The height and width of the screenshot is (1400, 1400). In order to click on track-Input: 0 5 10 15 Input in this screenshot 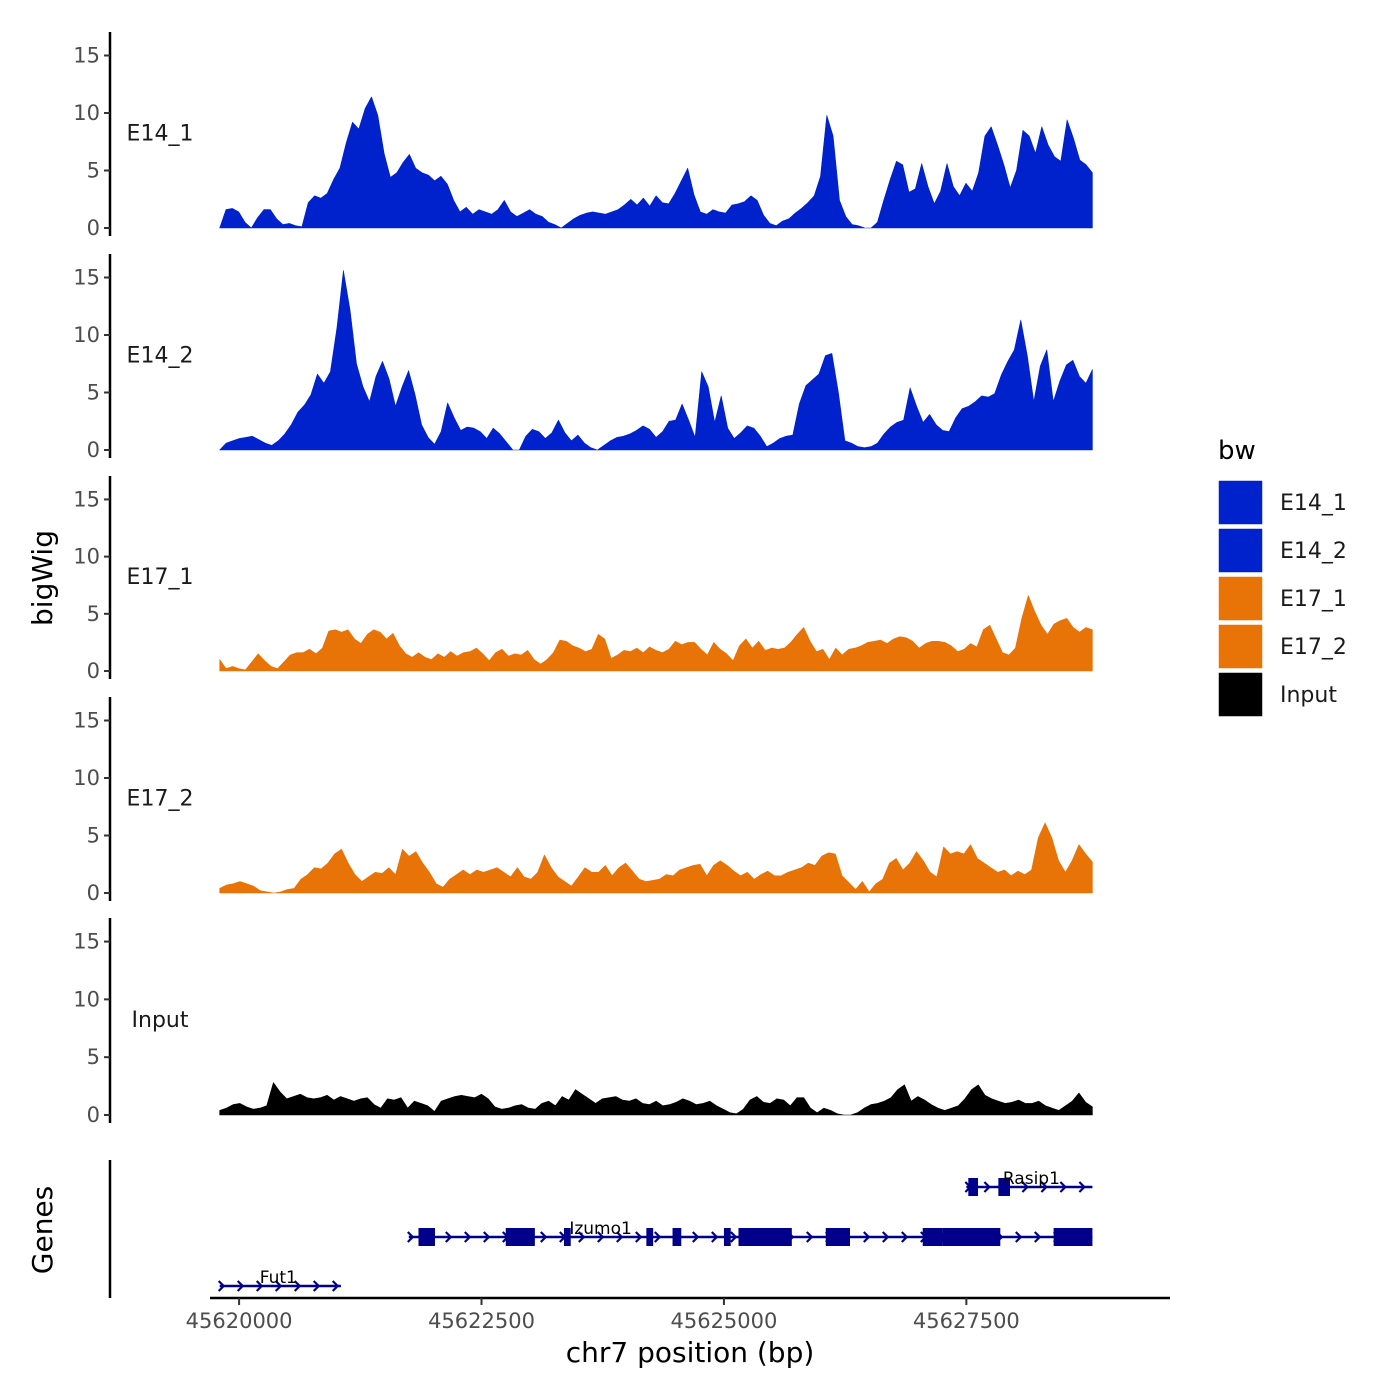, I will do `click(583, 1022)`.